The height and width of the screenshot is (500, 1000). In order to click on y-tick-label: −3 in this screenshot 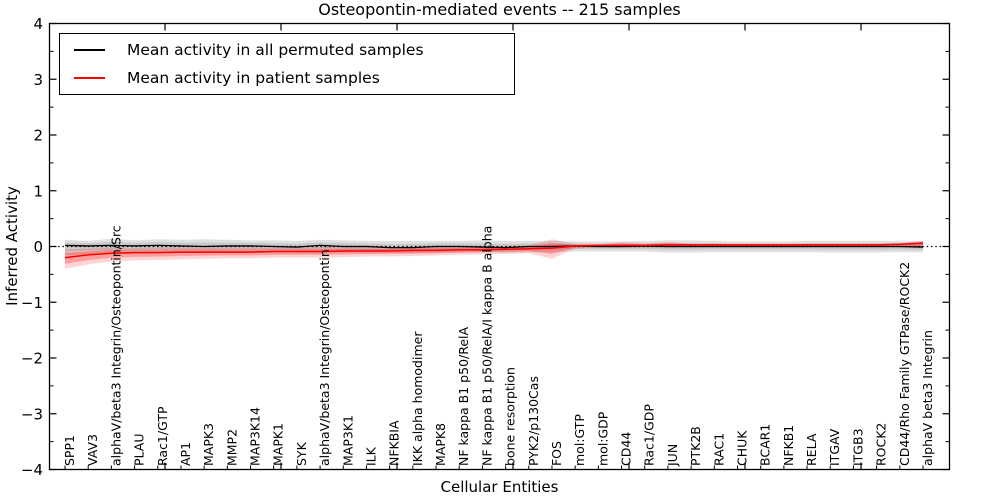, I will do `click(32, 414)`.